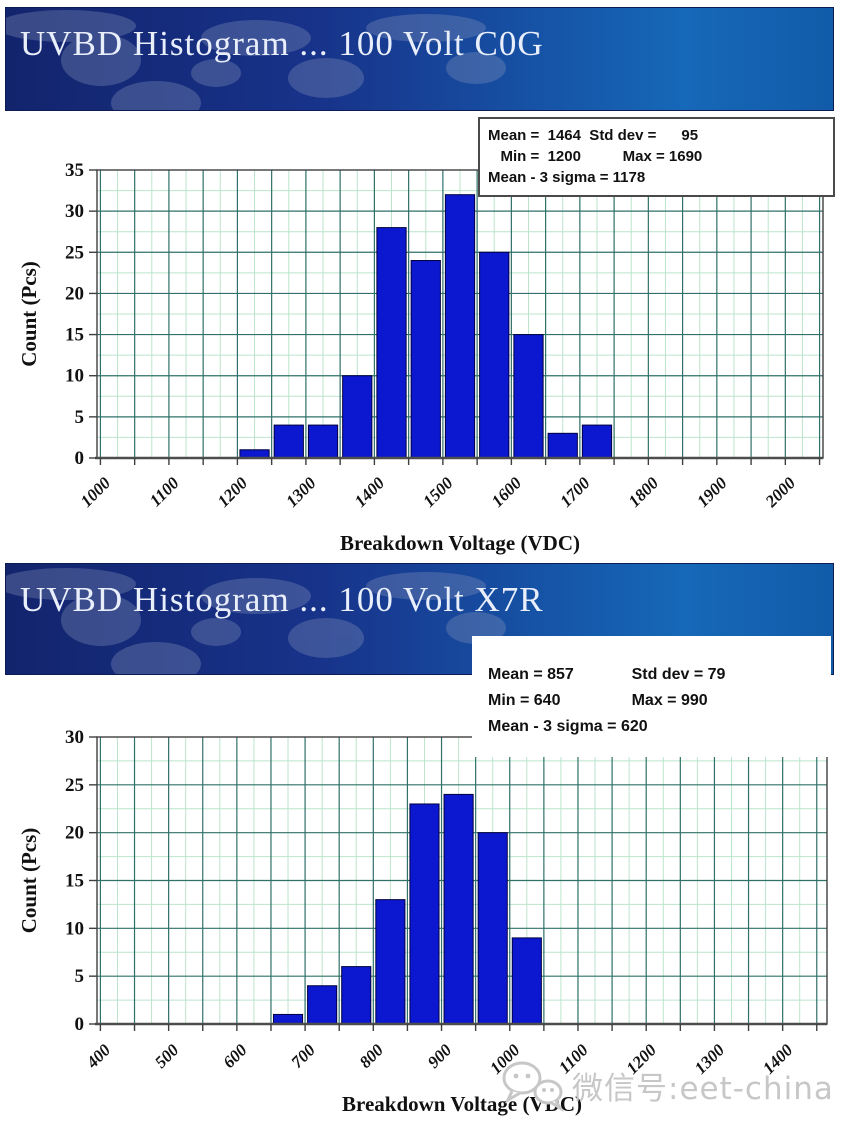  What do you see at coordinates (568, 726) in the screenshot?
I see `stats-line: Mean - 3 sigma = 620` at bounding box center [568, 726].